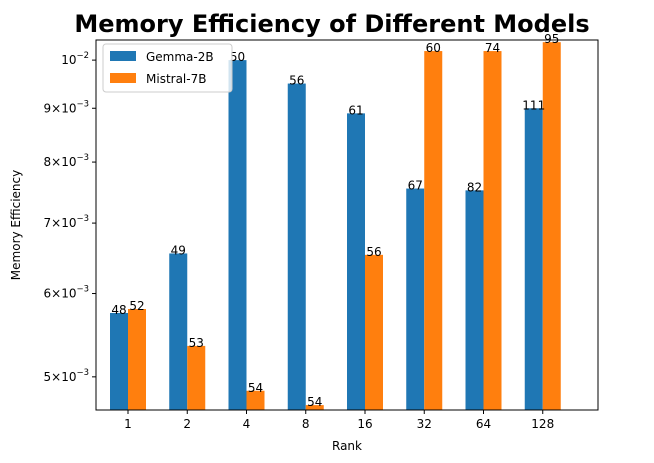  Describe the element at coordinates (373, 252) in the screenshot. I see `bar-label-mistral-7b-rank-16: 56` at that location.